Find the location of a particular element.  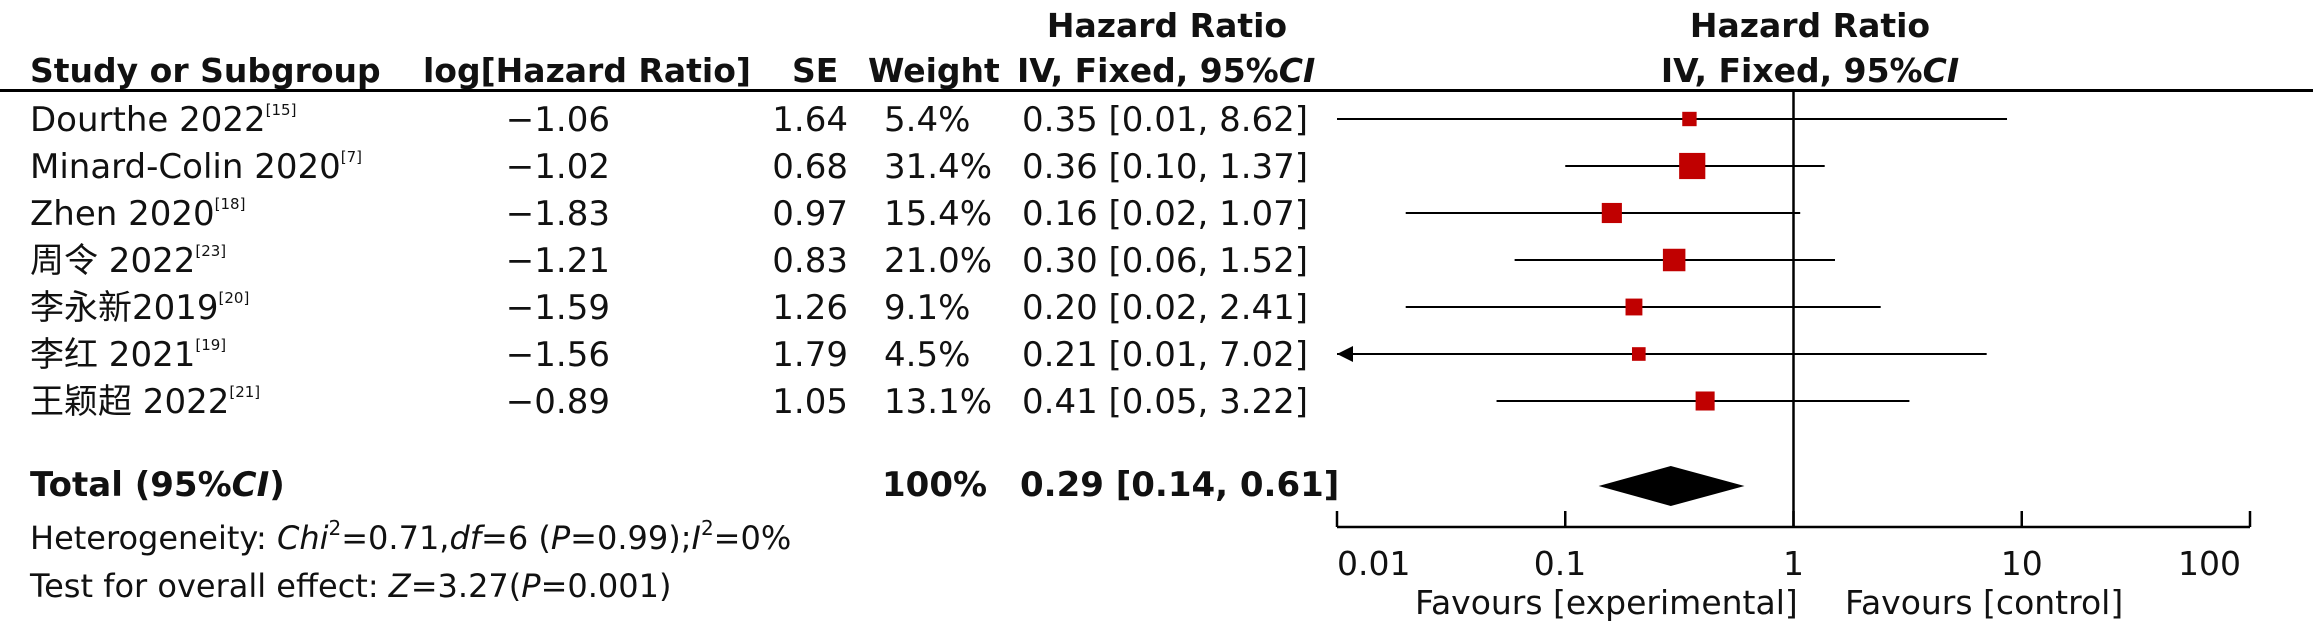

study-weight: 9.1% is located at coordinates (927, 308).